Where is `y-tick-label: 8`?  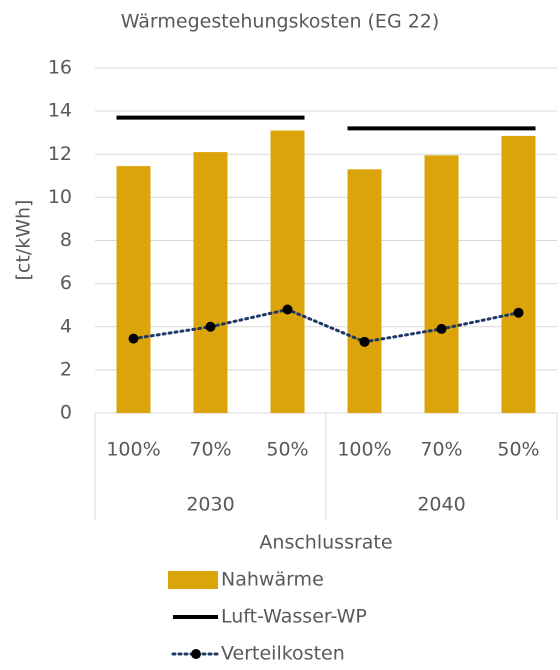 y-tick-label: 8 is located at coordinates (66, 240).